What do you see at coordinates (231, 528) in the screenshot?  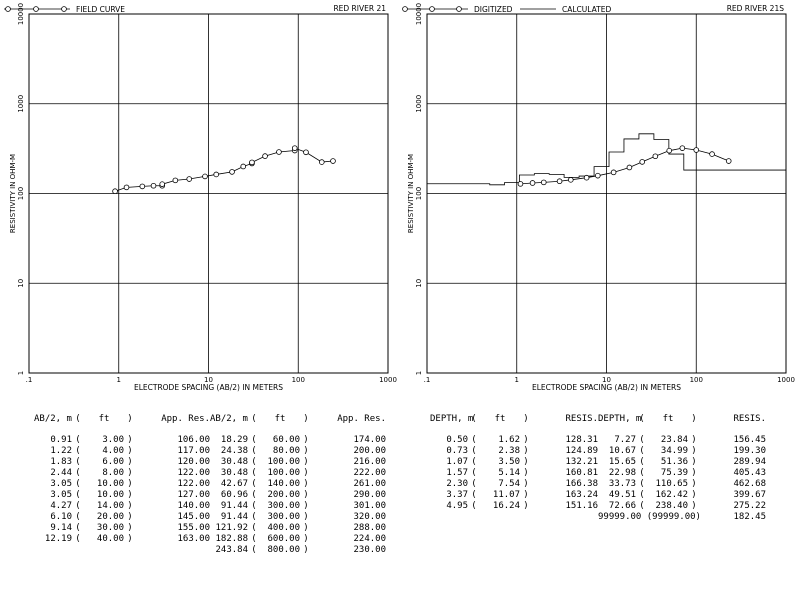 I see `table-cell-m: 121.92` at bounding box center [231, 528].